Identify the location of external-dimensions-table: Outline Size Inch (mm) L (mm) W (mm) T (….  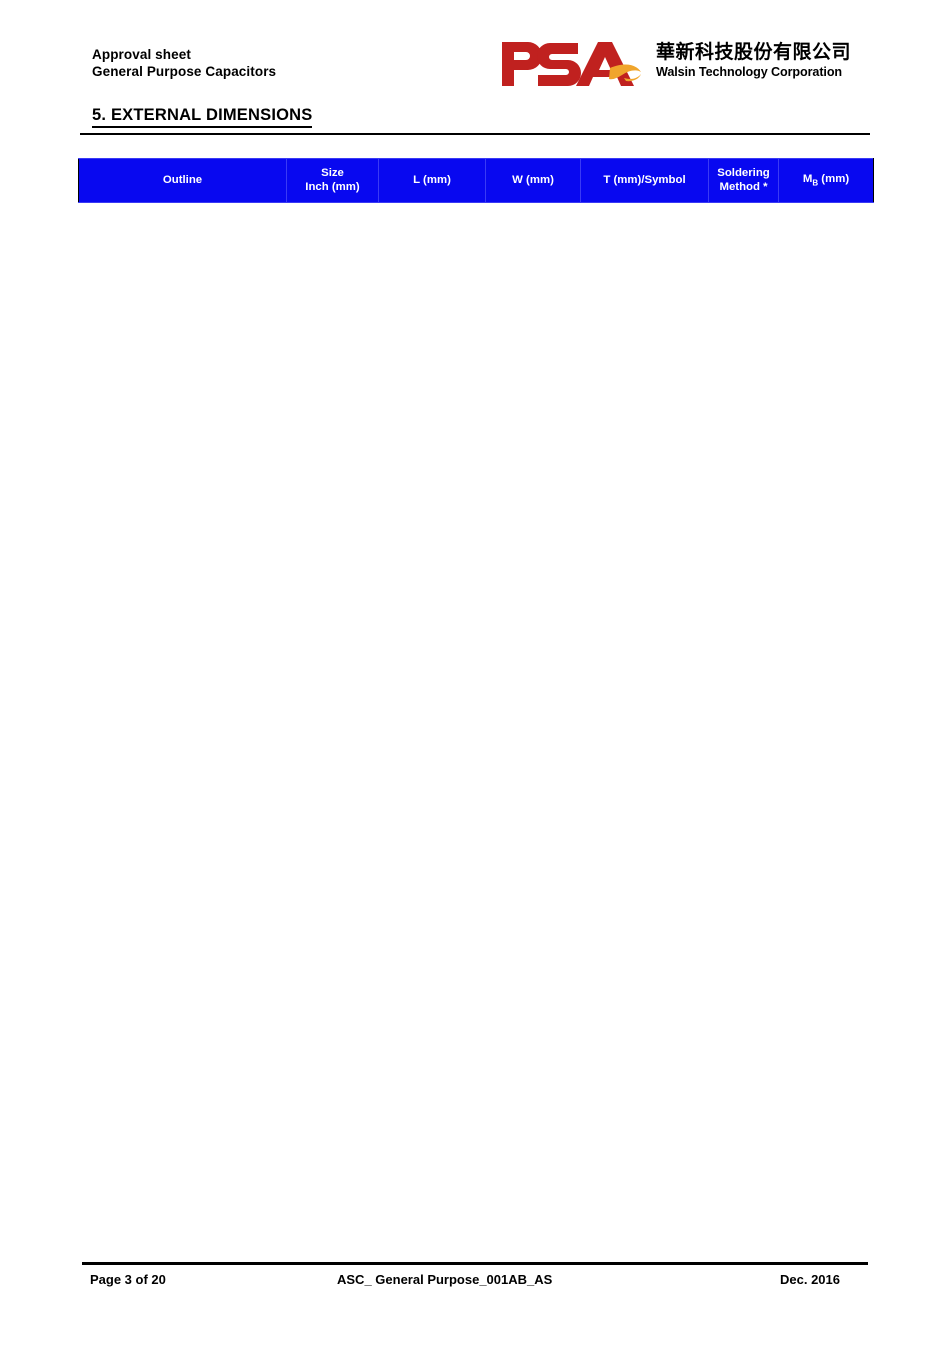
(476, 180).